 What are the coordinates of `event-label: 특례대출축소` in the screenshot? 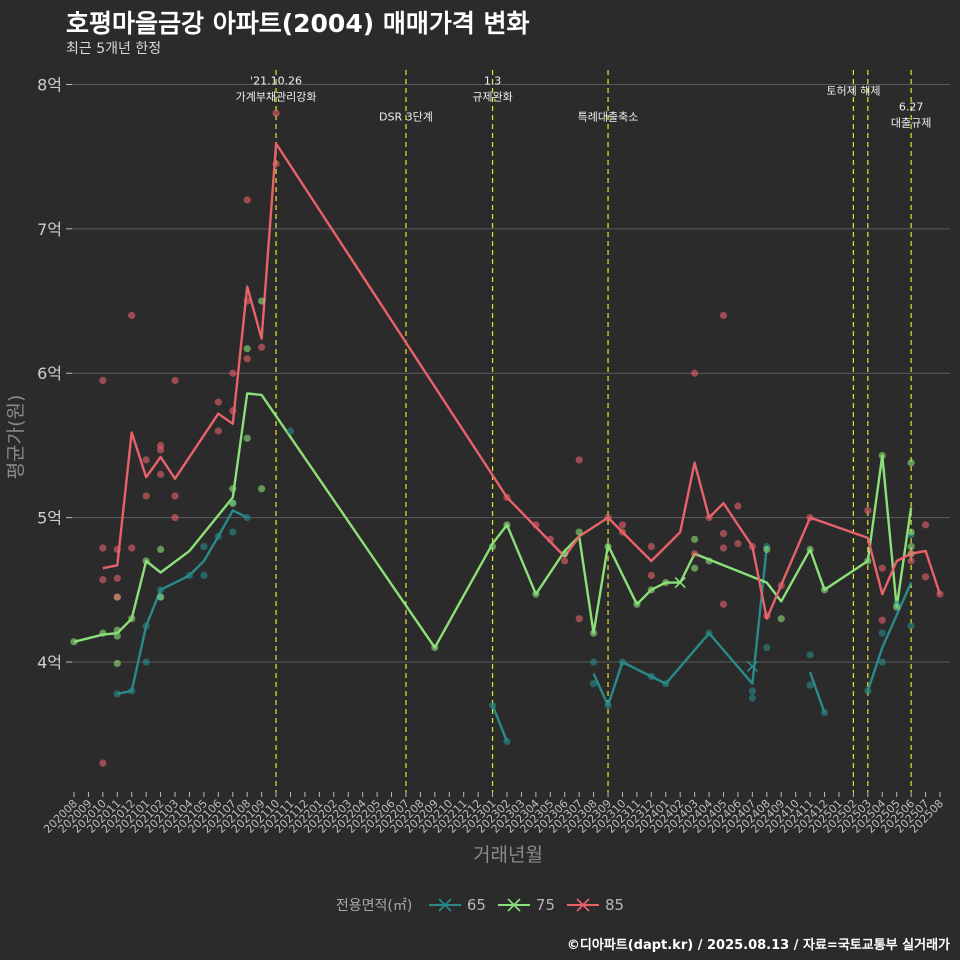 It's located at (608, 117).